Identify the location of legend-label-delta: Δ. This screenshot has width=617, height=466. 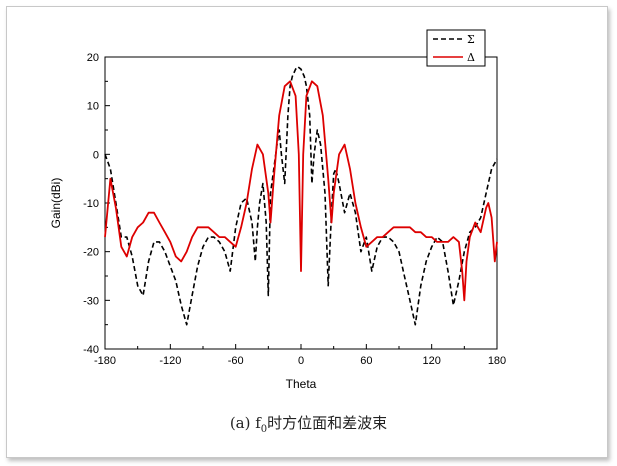
(471, 57).